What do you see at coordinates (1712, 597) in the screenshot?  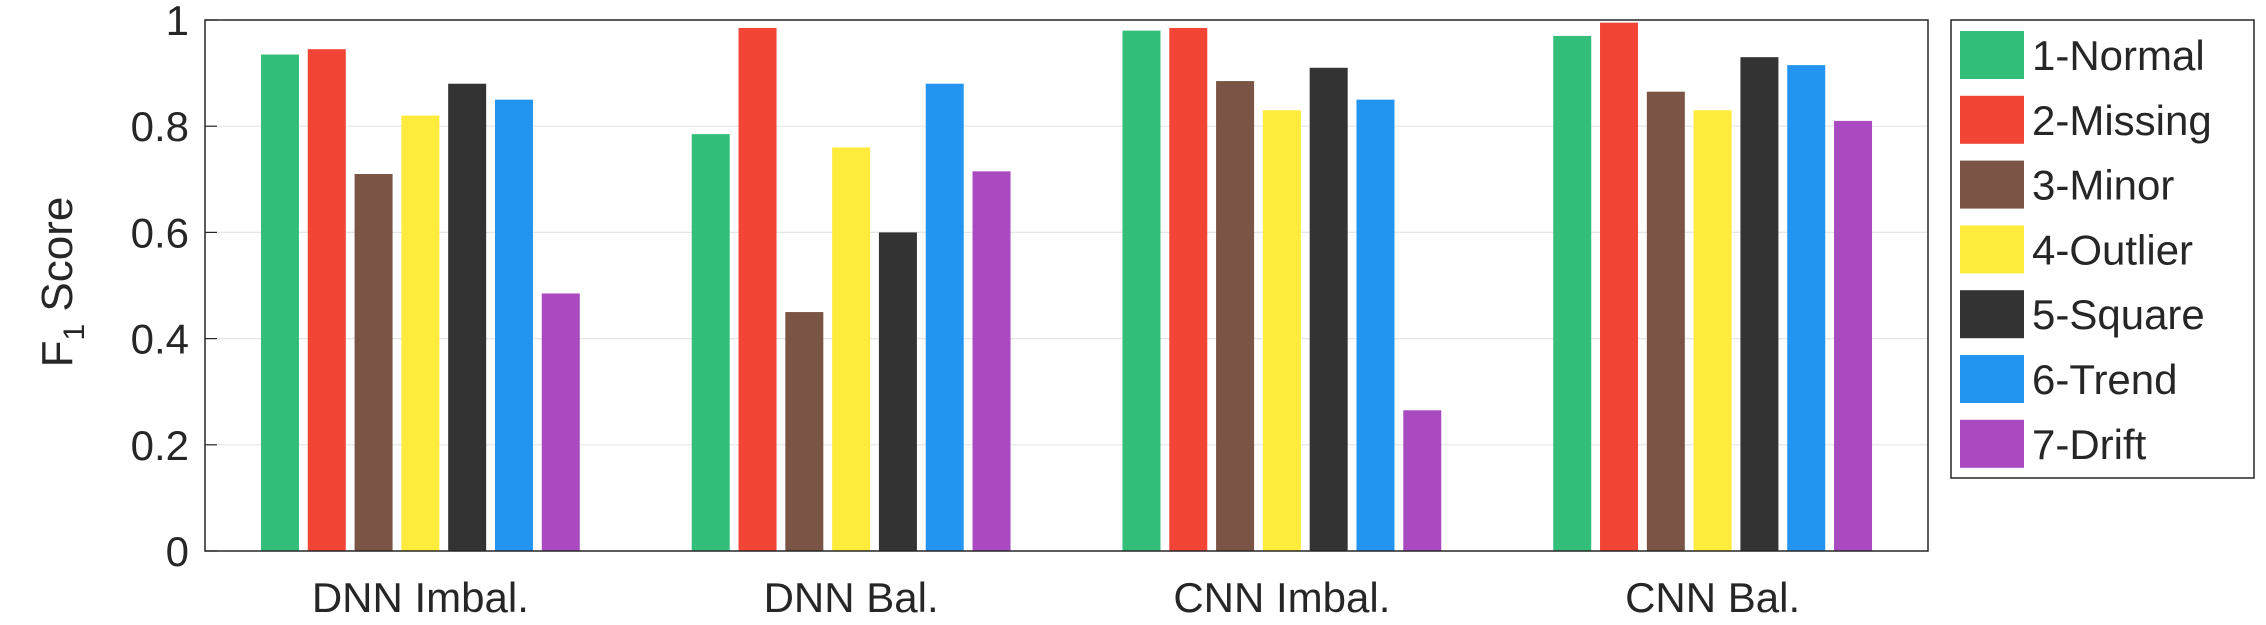 I see `x-category-label: CNN Bal.` at bounding box center [1712, 597].